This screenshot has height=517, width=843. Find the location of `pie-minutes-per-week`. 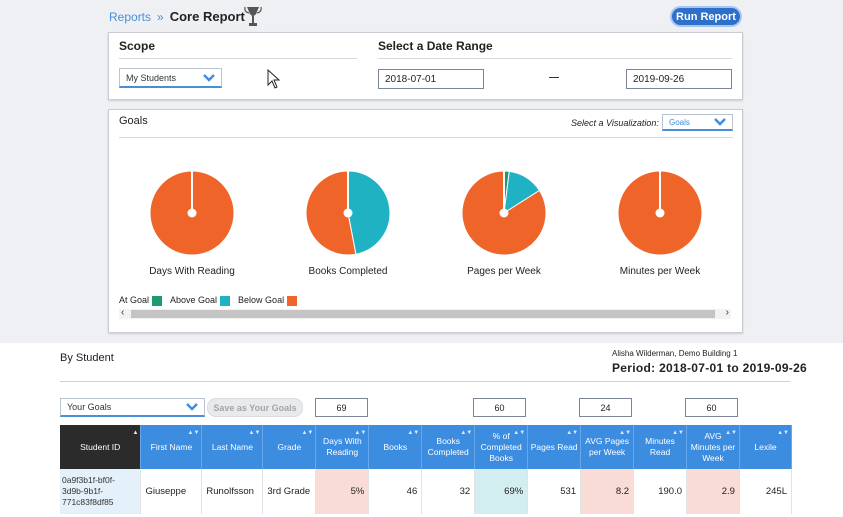

pie-minutes-per-week is located at coordinates (660, 213).